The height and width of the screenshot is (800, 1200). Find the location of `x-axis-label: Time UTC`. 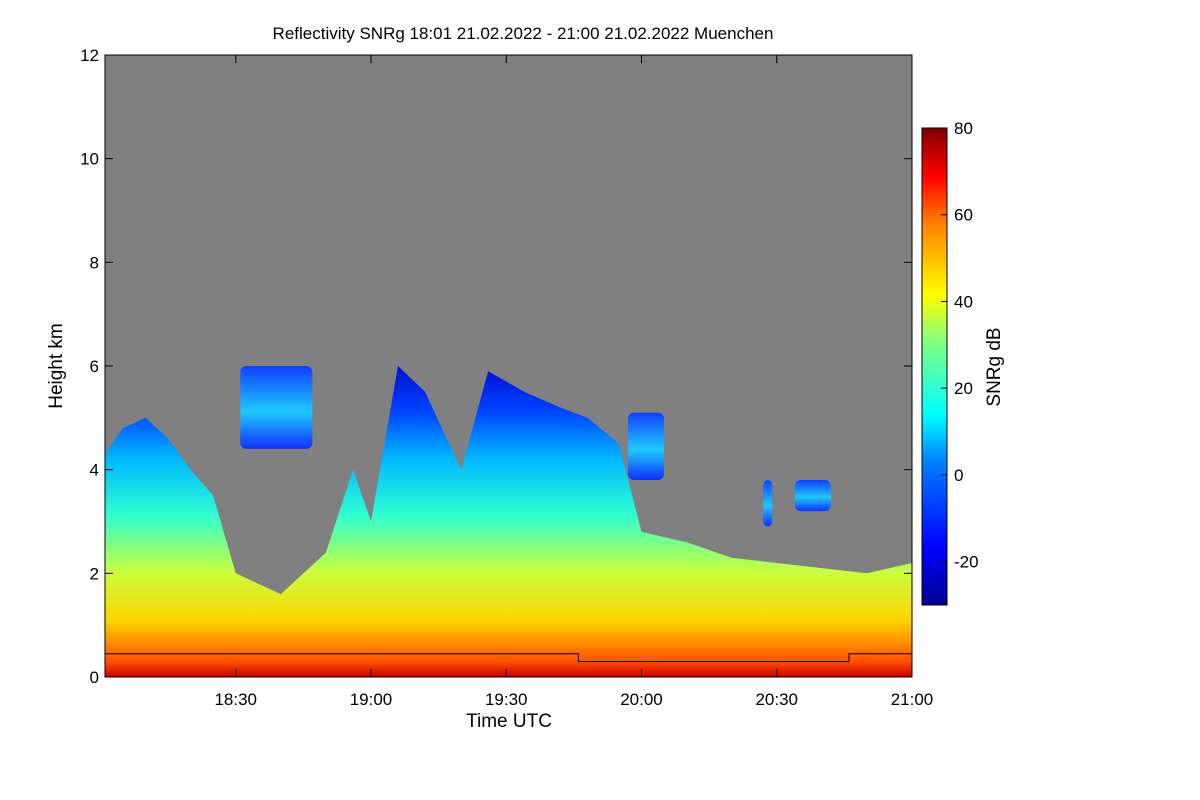

x-axis-label: Time UTC is located at coordinates (509, 721).